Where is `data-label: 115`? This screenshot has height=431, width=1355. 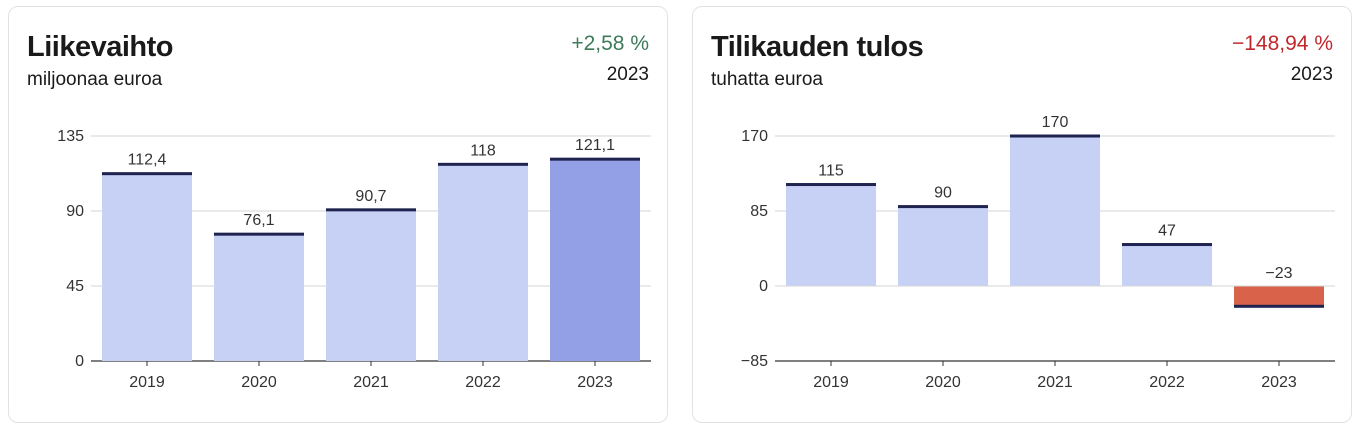 data-label: 115 is located at coordinates (831, 171).